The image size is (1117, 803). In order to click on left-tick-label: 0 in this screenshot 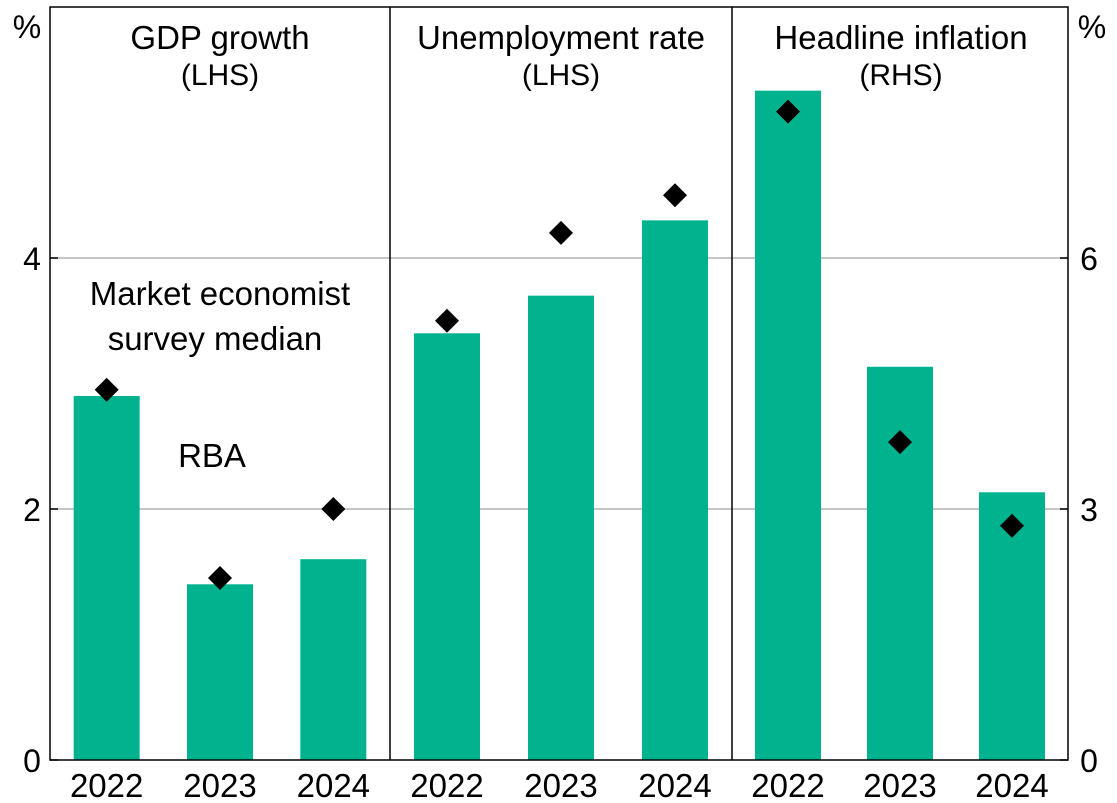, I will do `click(32, 761)`.